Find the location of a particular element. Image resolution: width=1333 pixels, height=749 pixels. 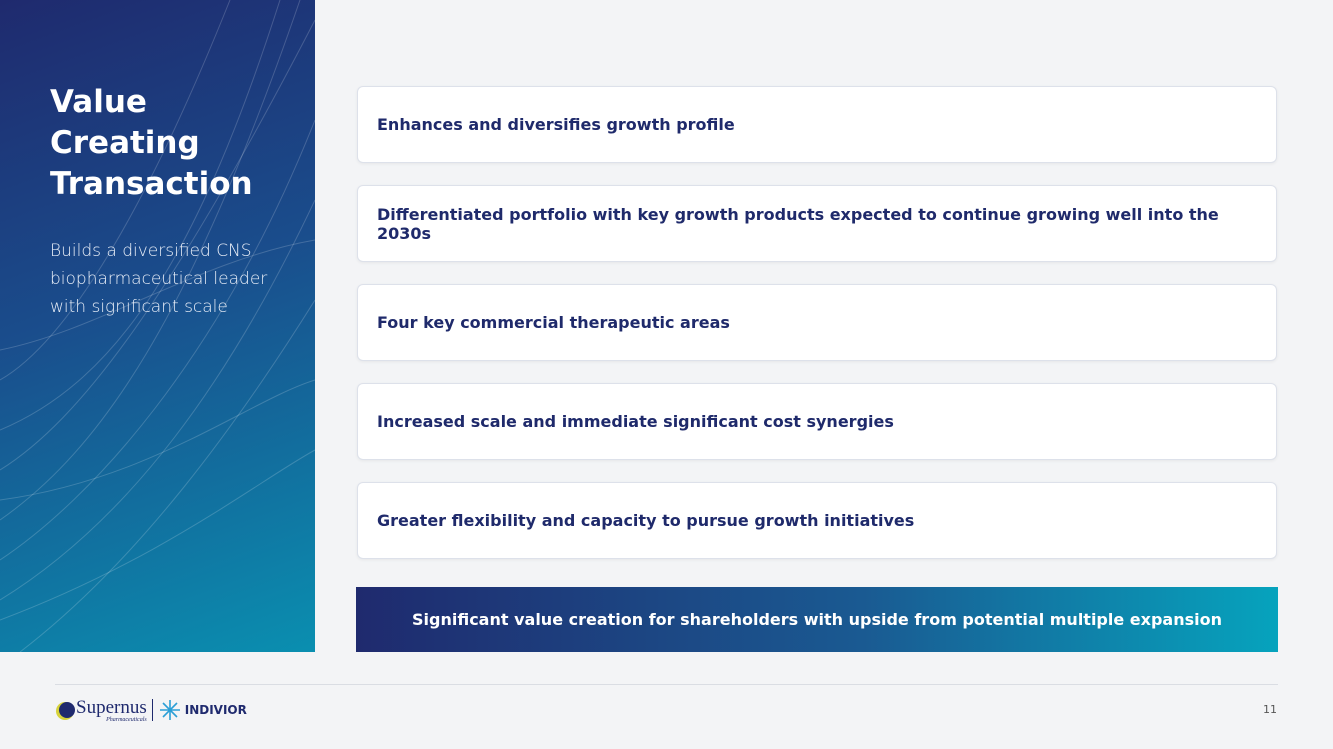

logo-text: Supernus is located at coordinates (111, 707).